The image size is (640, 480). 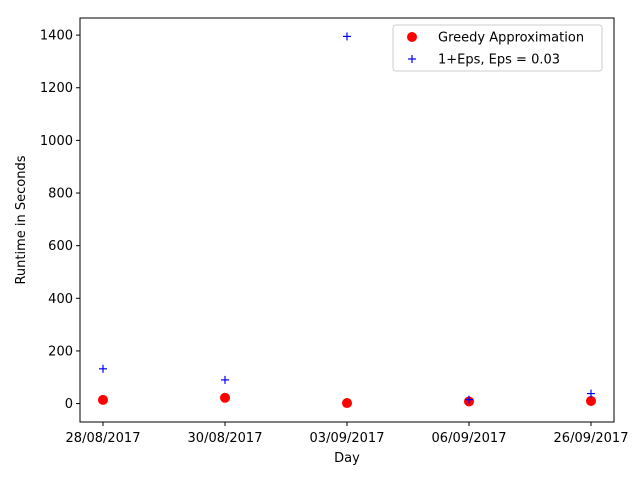 What do you see at coordinates (60, 351) in the screenshot?
I see `y-tick-label: 200` at bounding box center [60, 351].